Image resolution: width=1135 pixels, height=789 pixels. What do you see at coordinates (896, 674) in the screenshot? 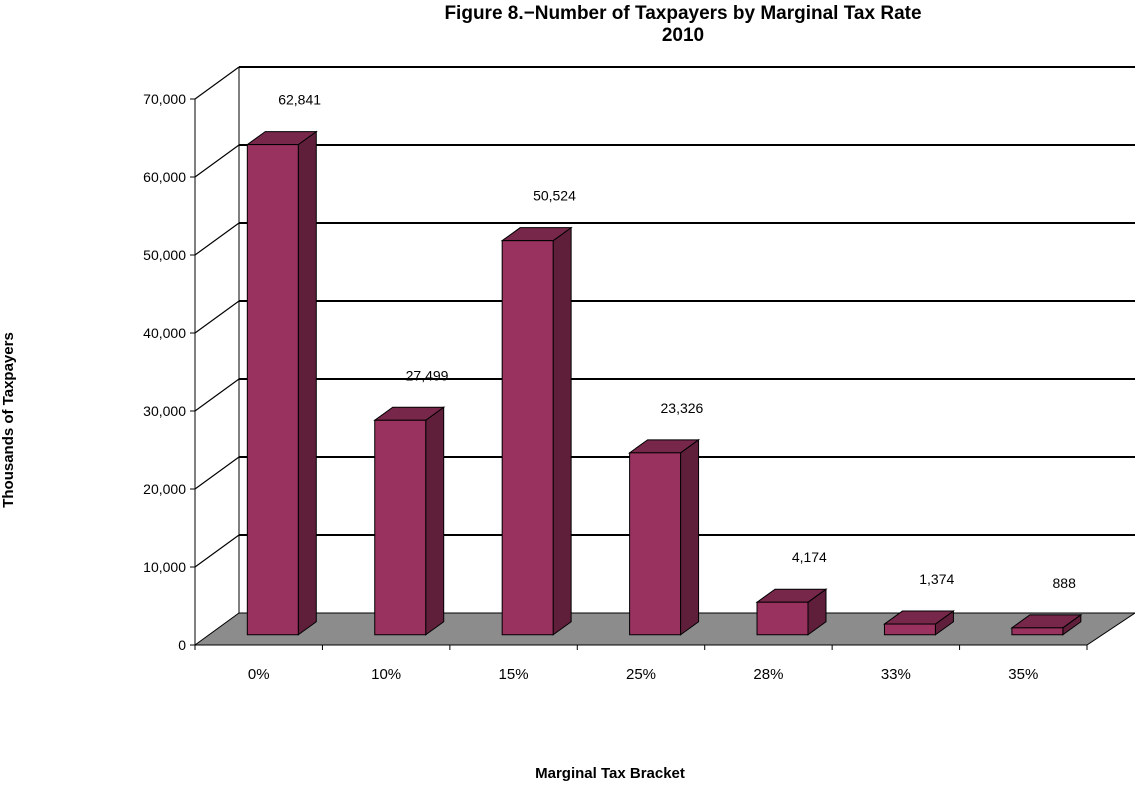
I see `x-tick-label: 33%` at bounding box center [896, 674].